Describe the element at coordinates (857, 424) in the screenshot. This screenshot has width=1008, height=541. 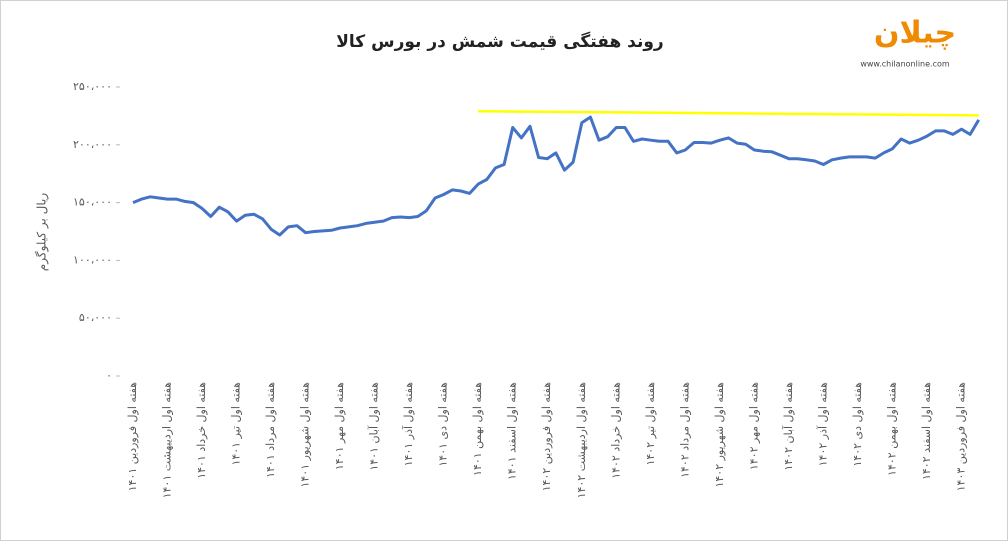
I see `x-tick-label: هفته اول دی ۱۴۰۲` at that location.